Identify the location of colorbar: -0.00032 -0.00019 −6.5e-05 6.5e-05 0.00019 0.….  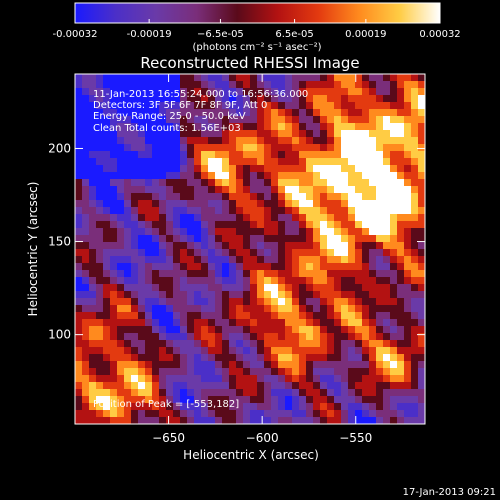
(257, 27).